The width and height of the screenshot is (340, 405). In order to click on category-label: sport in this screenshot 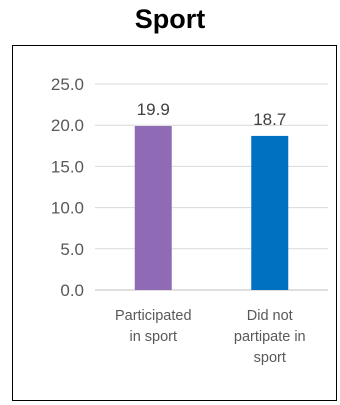, I will do `click(270, 358)`.